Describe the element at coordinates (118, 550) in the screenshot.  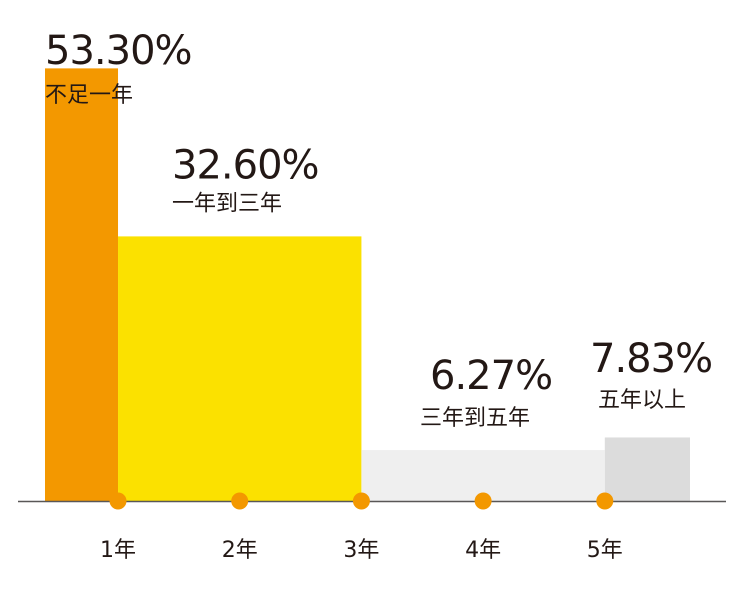
I see `tick-label-1: 1年` at that location.